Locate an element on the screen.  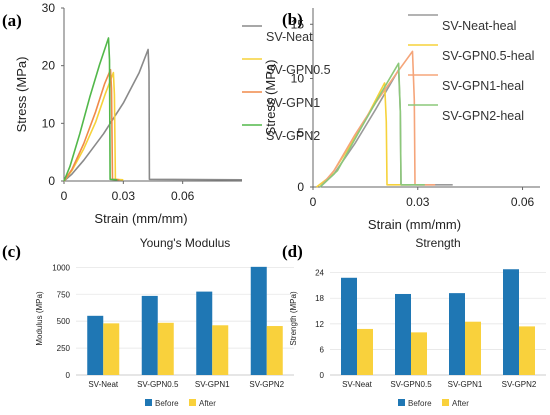
panel-d-category-label: SV-GPN2 is located at coordinates (519, 384).